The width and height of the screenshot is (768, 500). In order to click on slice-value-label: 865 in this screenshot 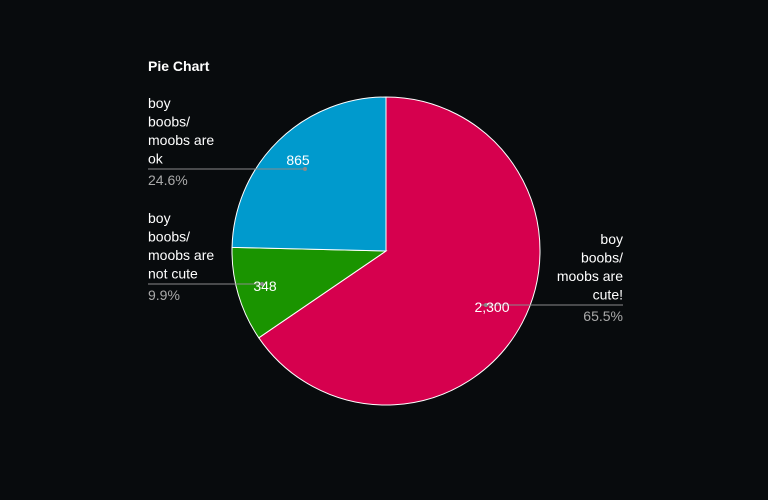, I will do `click(298, 160)`.